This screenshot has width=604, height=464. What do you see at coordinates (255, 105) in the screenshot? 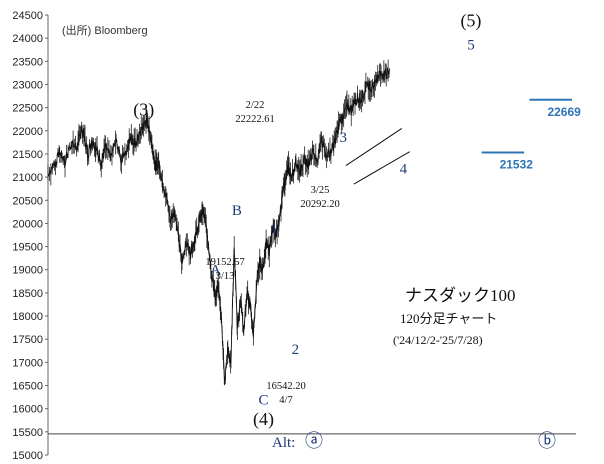
I see `price-annotation-line1: 2/22` at bounding box center [255, 105].